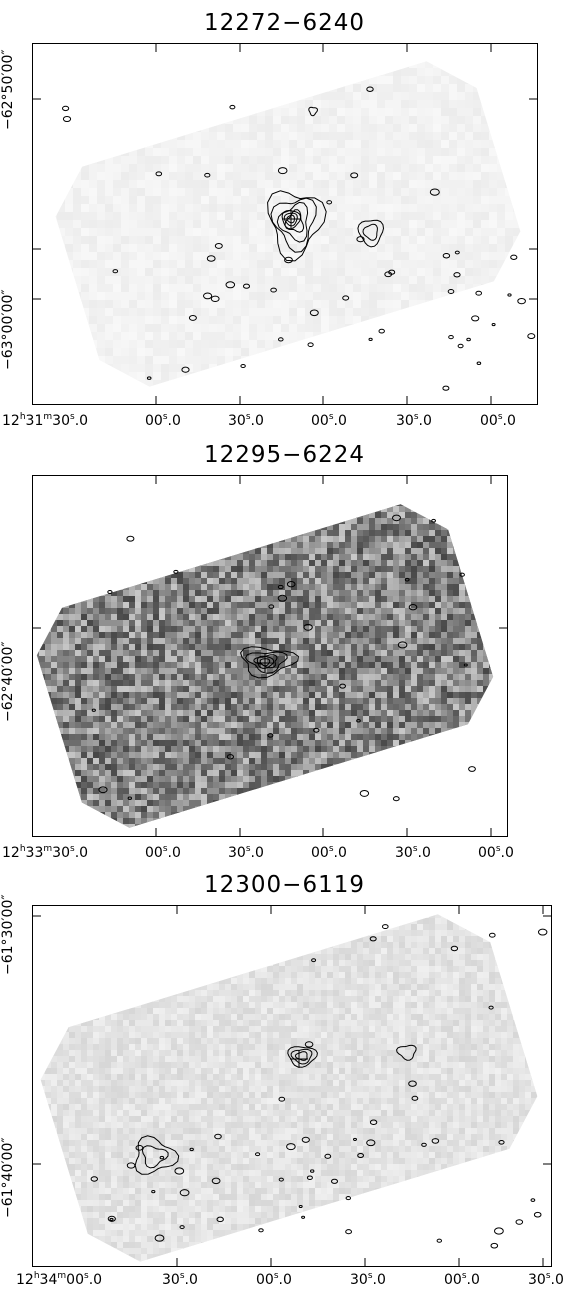 This screenshot has height=1290, width=569. Describe the element at coordinates (284, 23) in the screenshot. I see `panel-title: 12272−6240` at that location.